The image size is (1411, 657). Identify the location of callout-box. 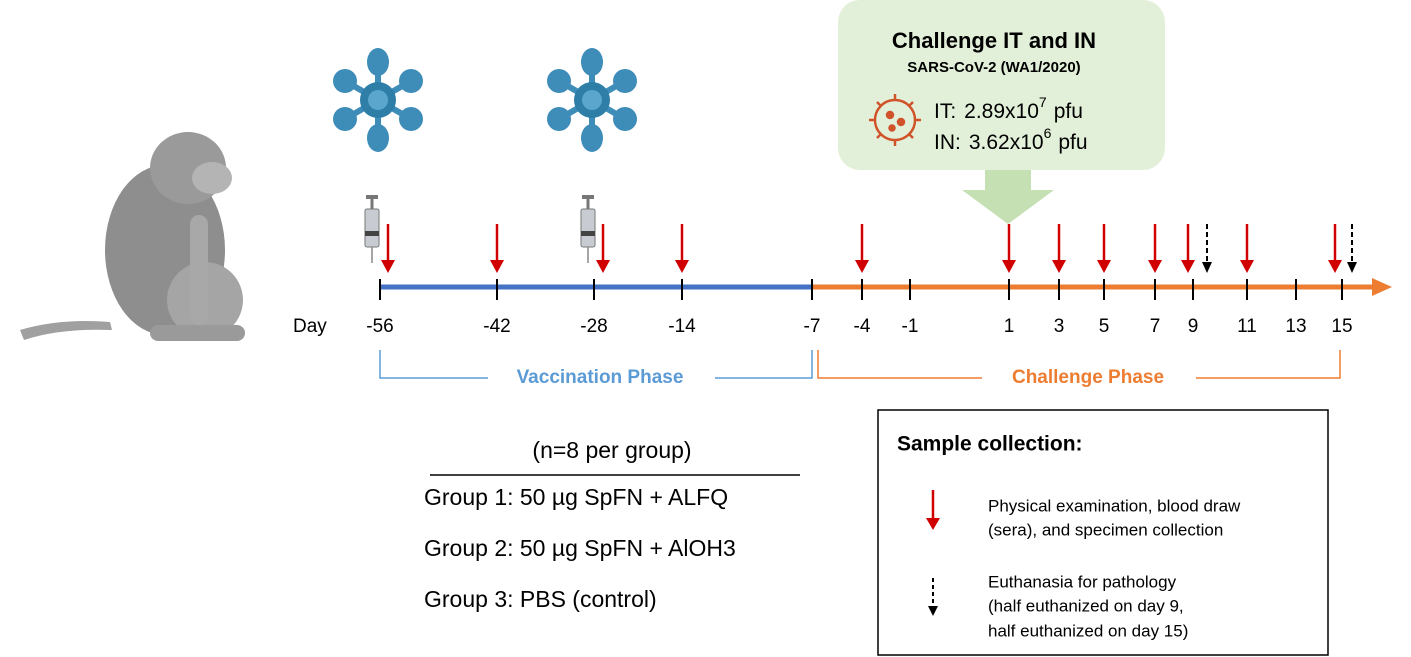
(1001, 85).